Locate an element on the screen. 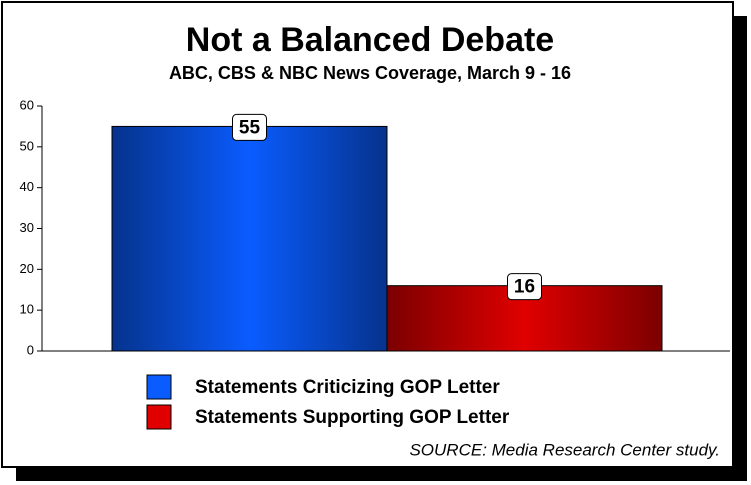  value-label: 55 is located at coordinates (250, 127).